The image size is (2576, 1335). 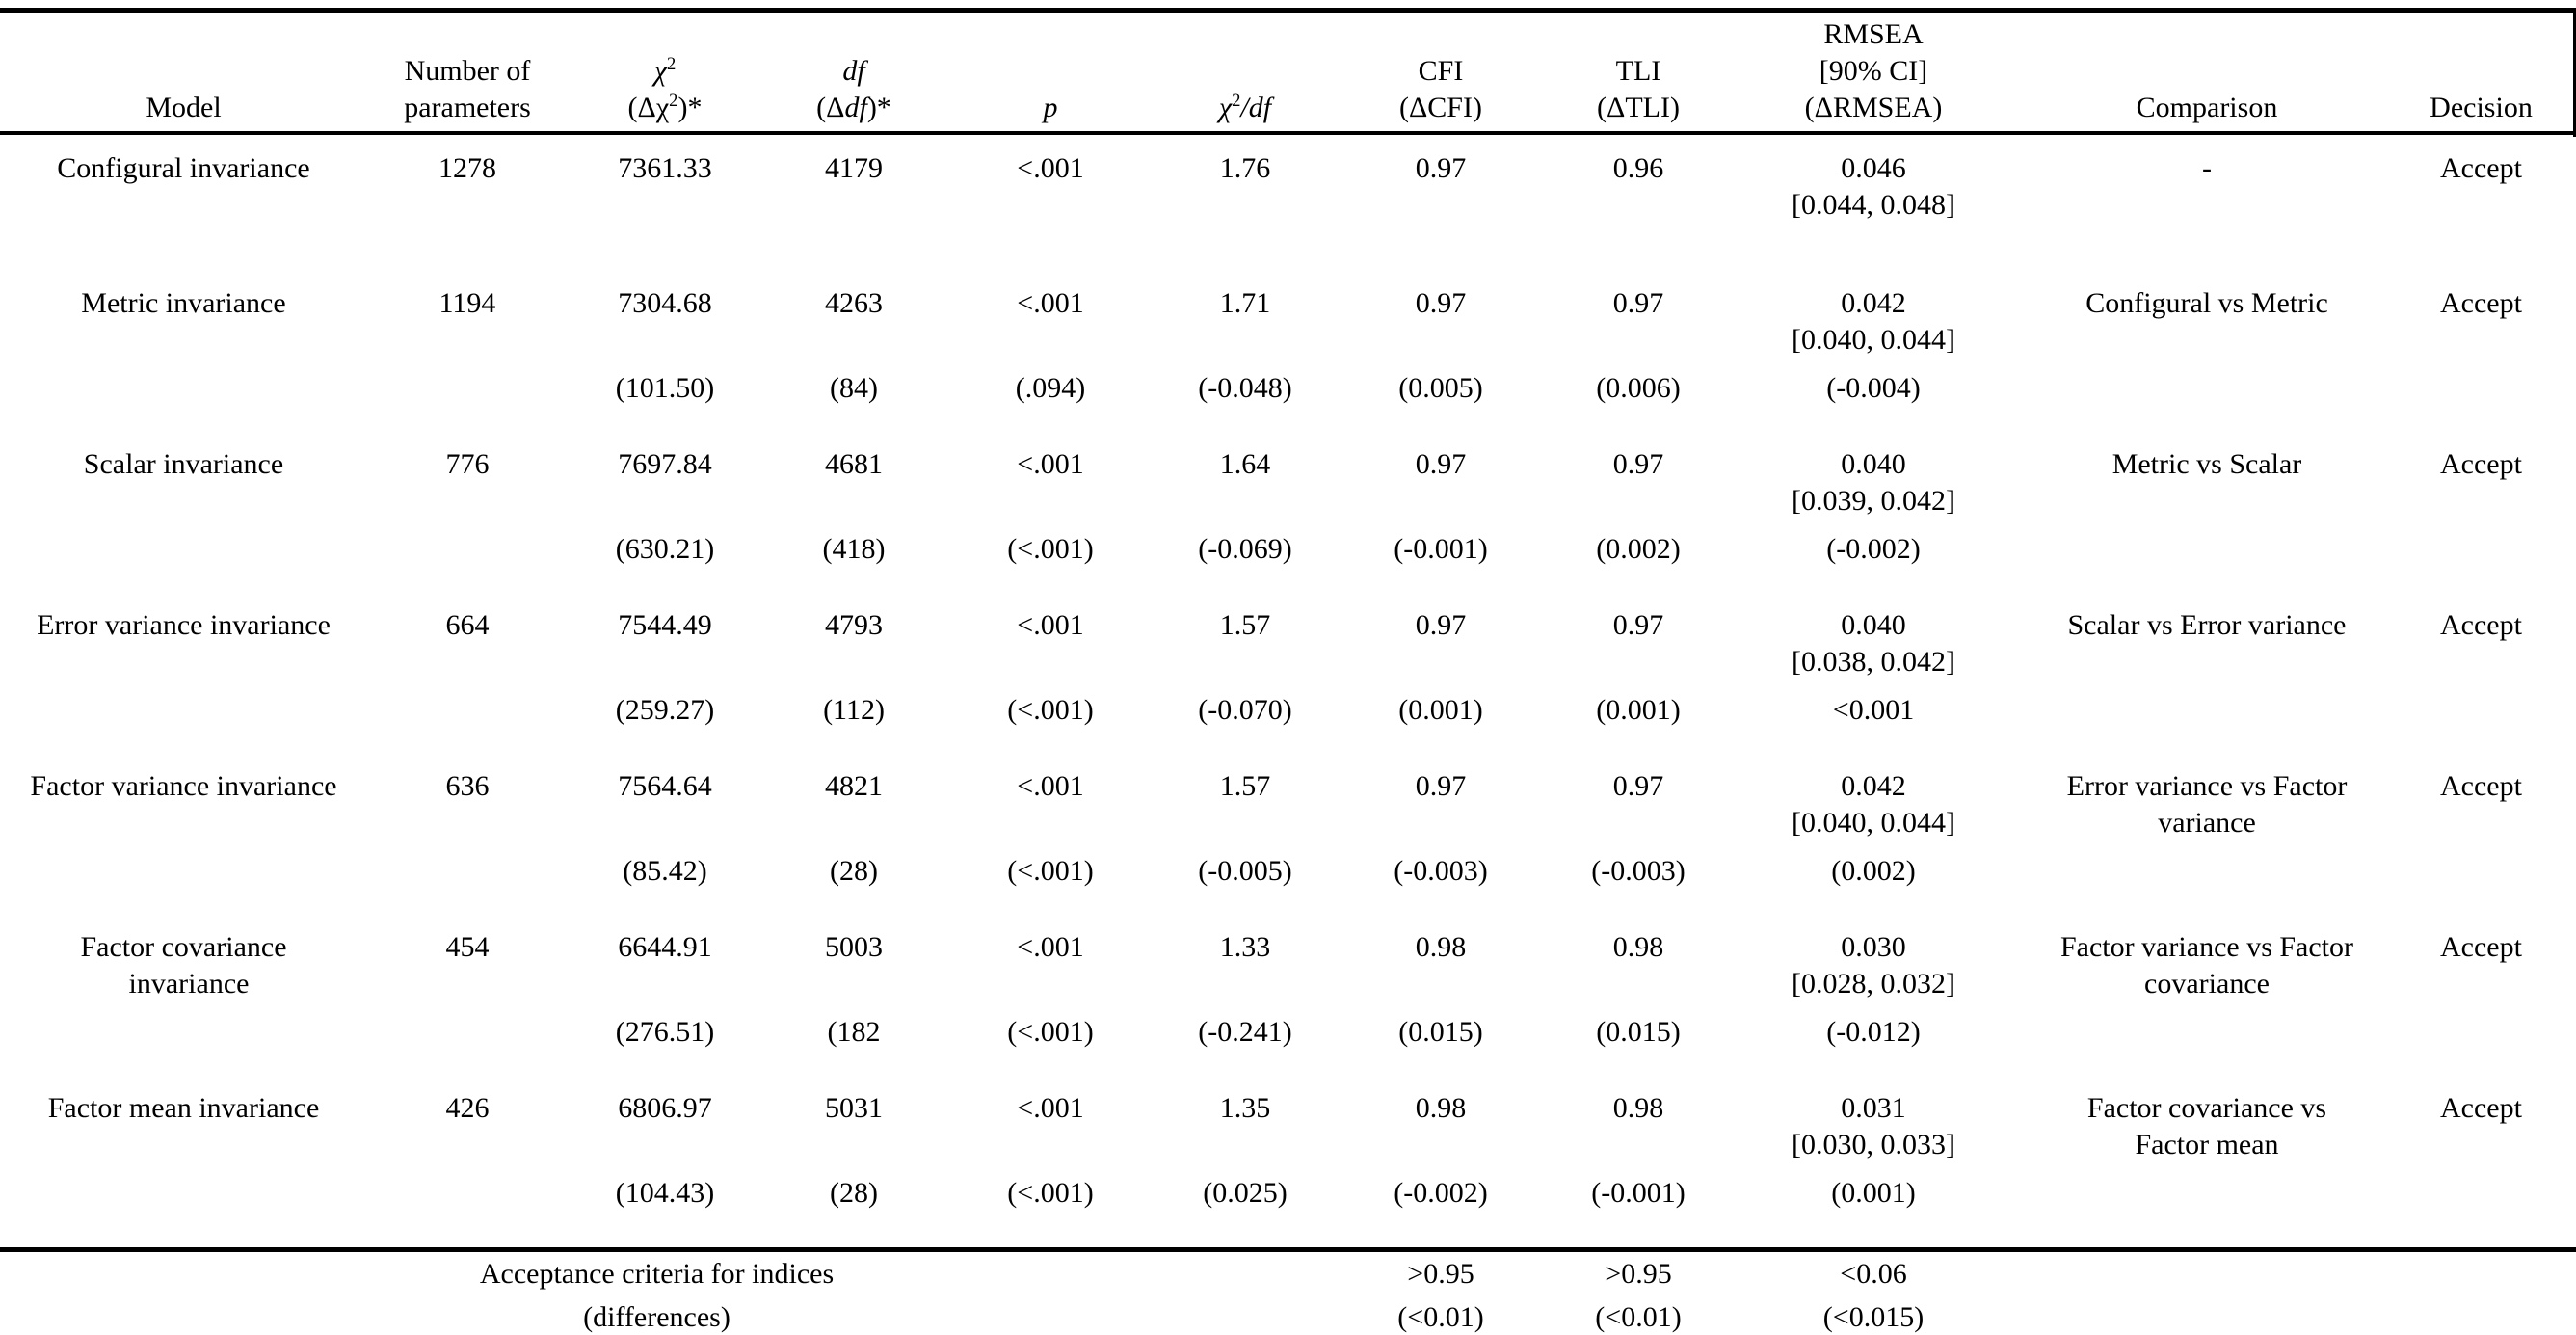 What do you see at coordinates (1441, 947) in the screenshot?
I see `cell-cfi: 0.98` at bounding box center [1441, 947].